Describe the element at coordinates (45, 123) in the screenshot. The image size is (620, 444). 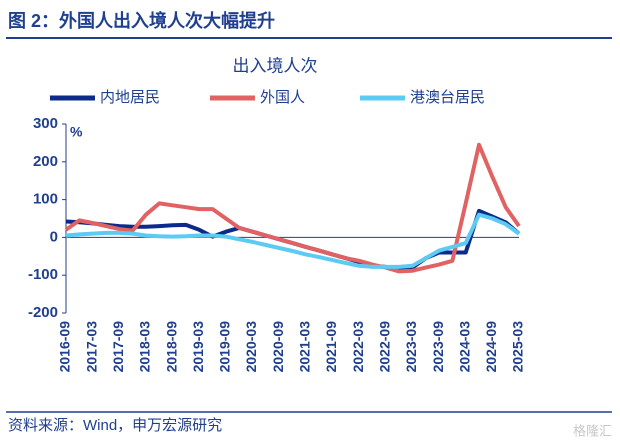
I see `y-tick-label: 300` at that location.